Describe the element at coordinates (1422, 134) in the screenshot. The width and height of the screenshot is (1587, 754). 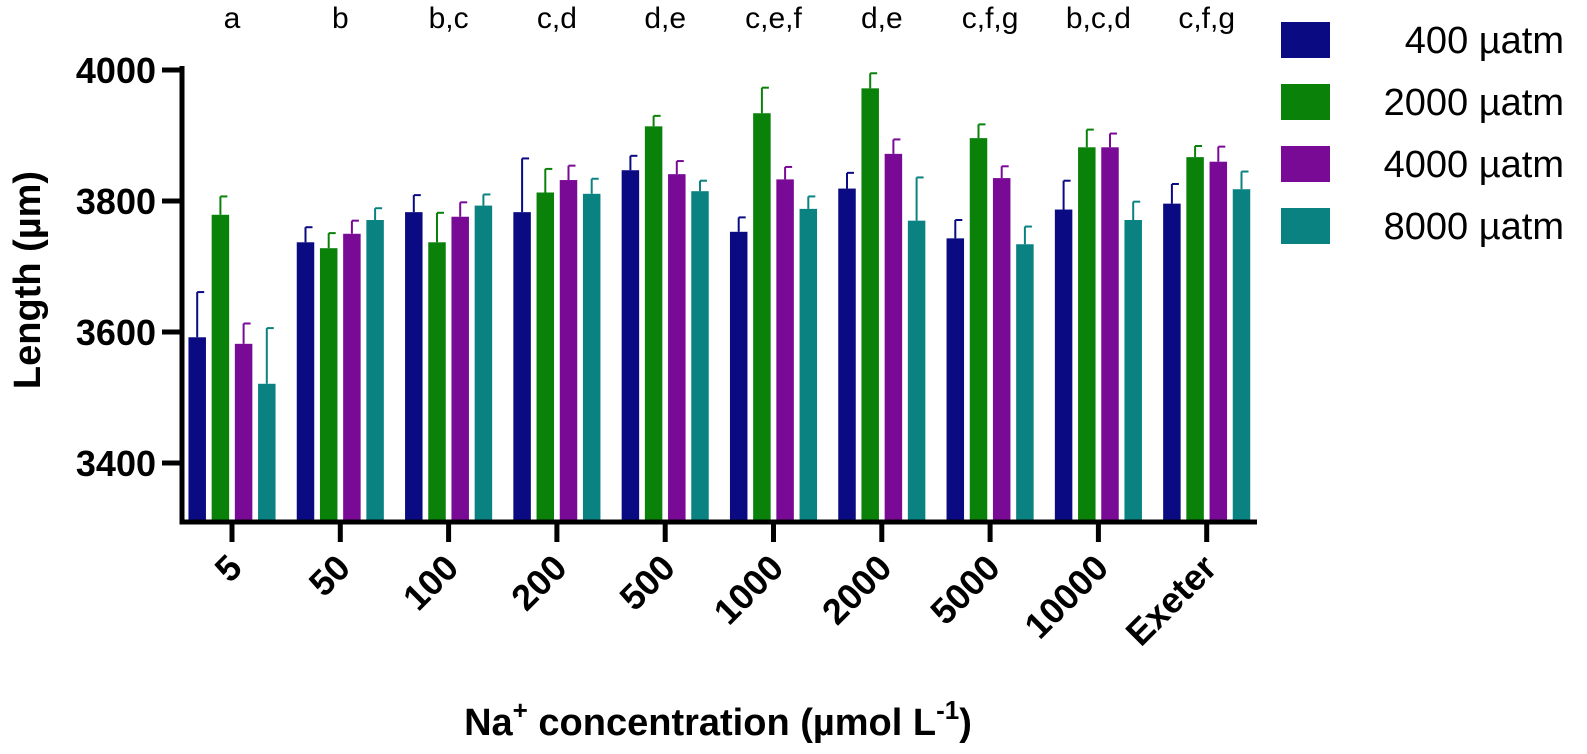
I see `legend: 400 µatm 2000 µatm 4000 µatm 8000 µatm` at that location.